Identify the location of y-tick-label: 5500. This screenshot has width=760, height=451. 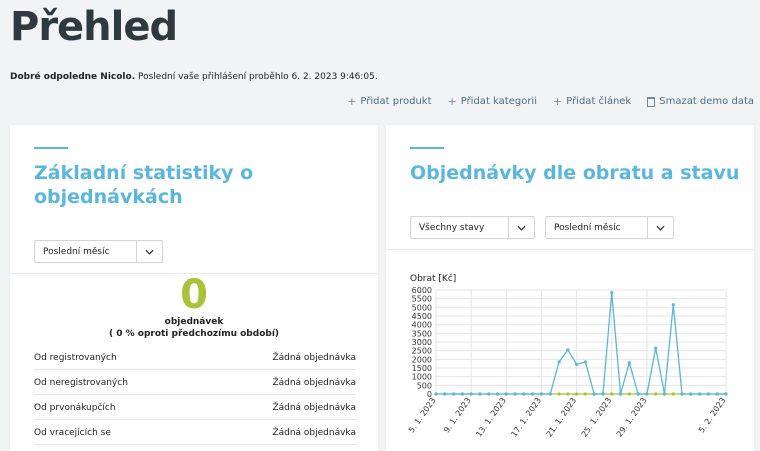
(422, 299).